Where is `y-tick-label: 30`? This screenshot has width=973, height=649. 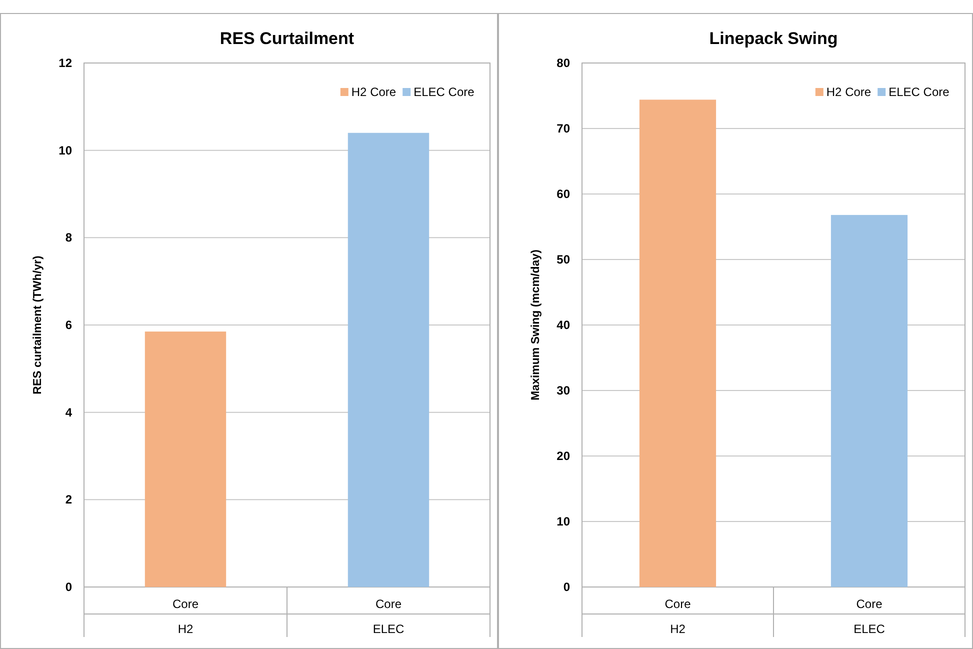
y-tick-label: 30 is located at coordinates (563, 391).